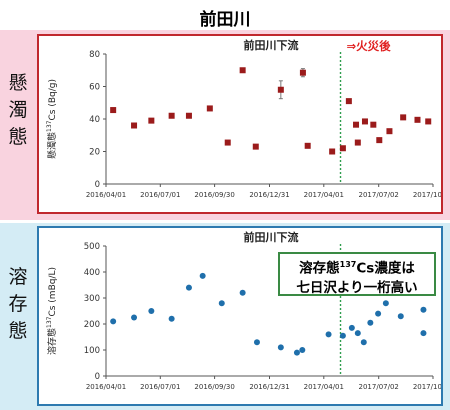 The image size is (450, 410). What do you see at coordinates (52, 145) in the screenshot?
I see `y-axis-label-part: 懸濁態` at bounding box center [52, 145].